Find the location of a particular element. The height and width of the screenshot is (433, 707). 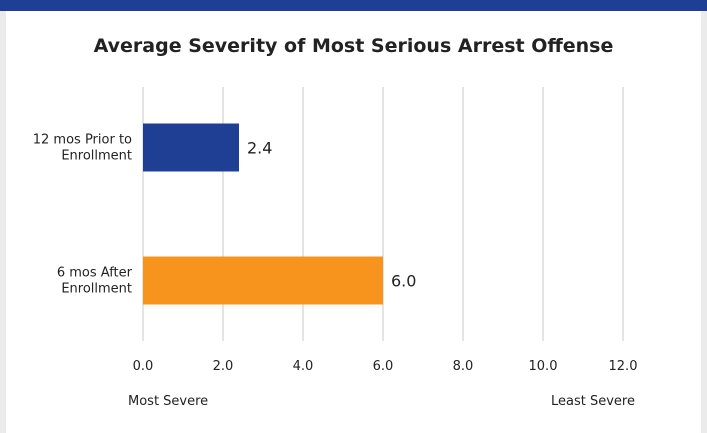

data-label-1: 6.0 is located at coordinates (403, 281).